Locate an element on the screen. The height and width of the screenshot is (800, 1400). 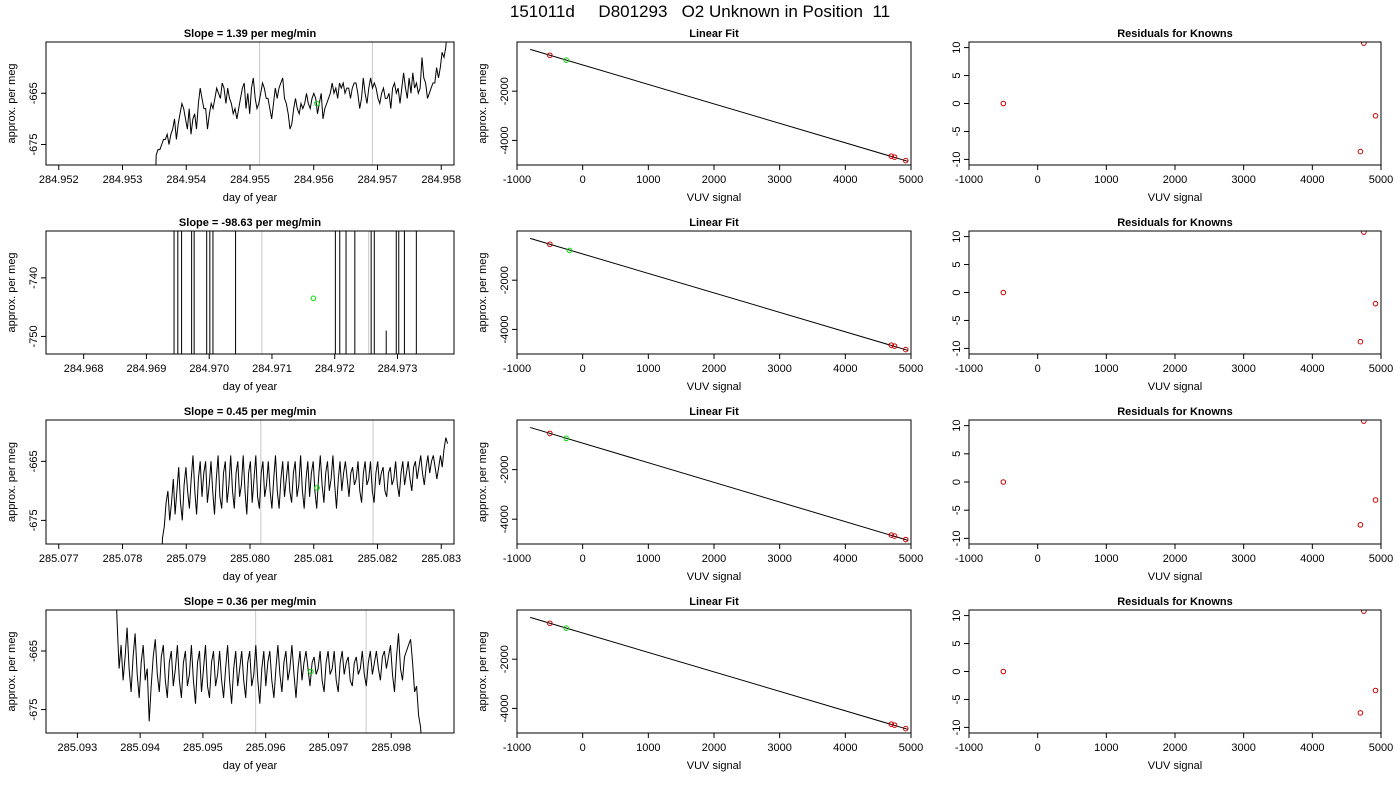
x-tick-label: 285.093 is located at coordinates (78, 748).